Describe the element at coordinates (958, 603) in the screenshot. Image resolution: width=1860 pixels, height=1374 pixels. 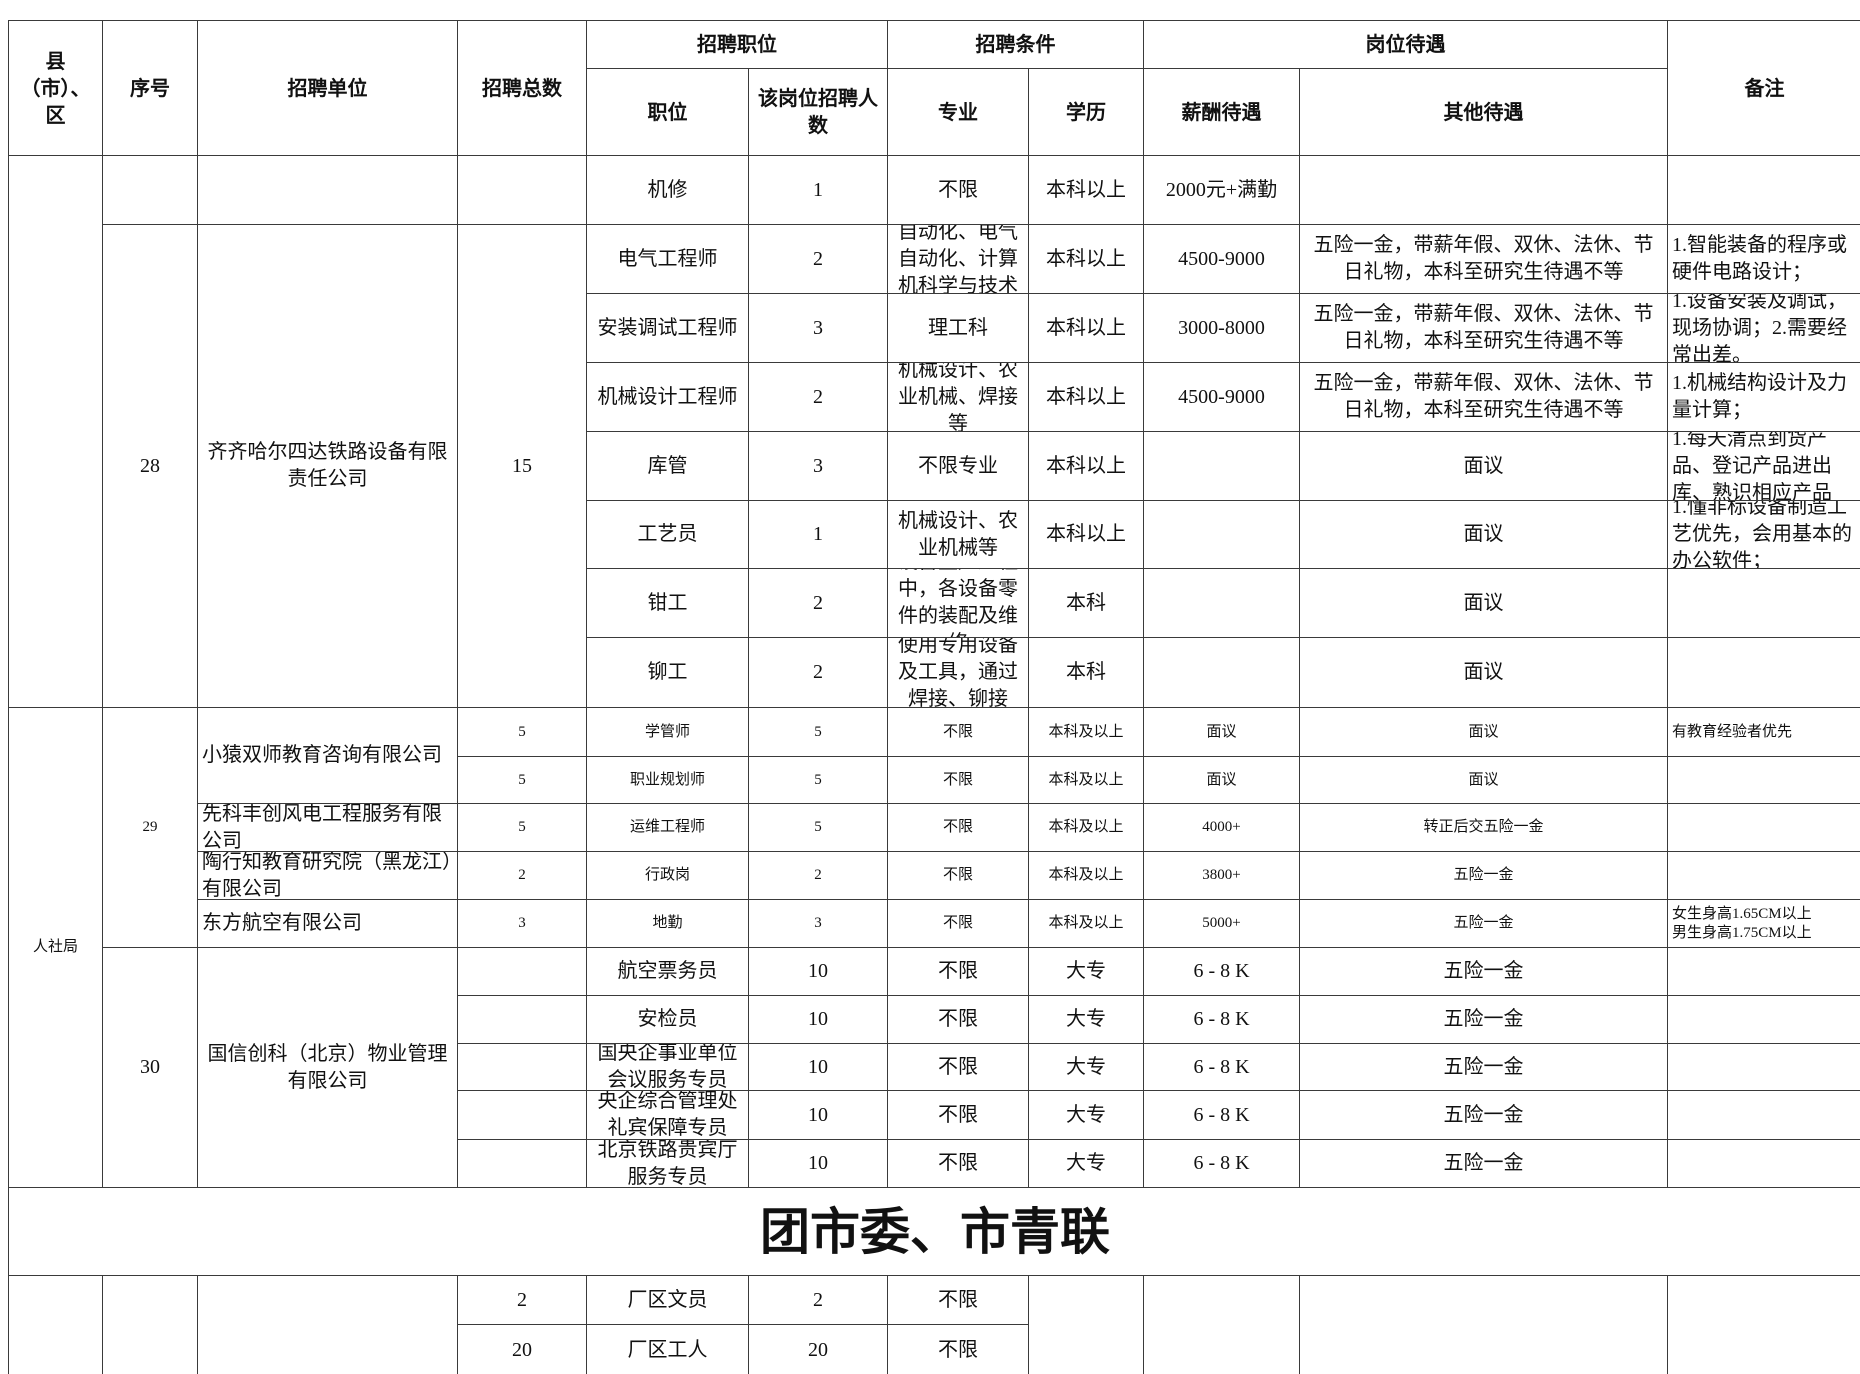
I see `cell-text: 设备生产过程中，各设备零件的装配及维修` at that location.